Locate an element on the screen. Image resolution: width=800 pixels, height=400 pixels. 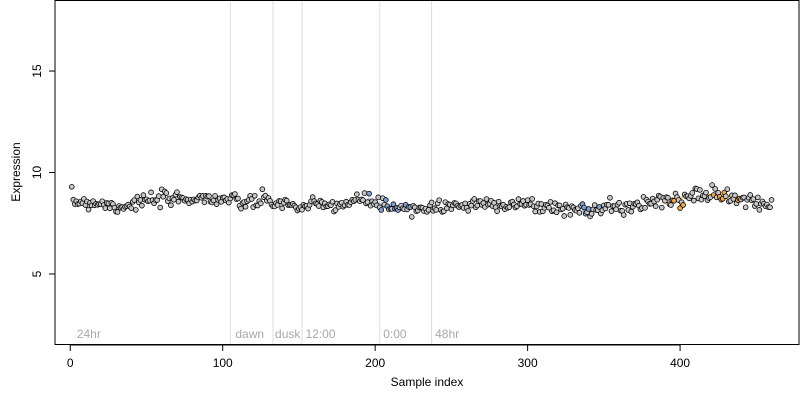
y-axis: 5 10 15 is located at coordinates (43, 170).